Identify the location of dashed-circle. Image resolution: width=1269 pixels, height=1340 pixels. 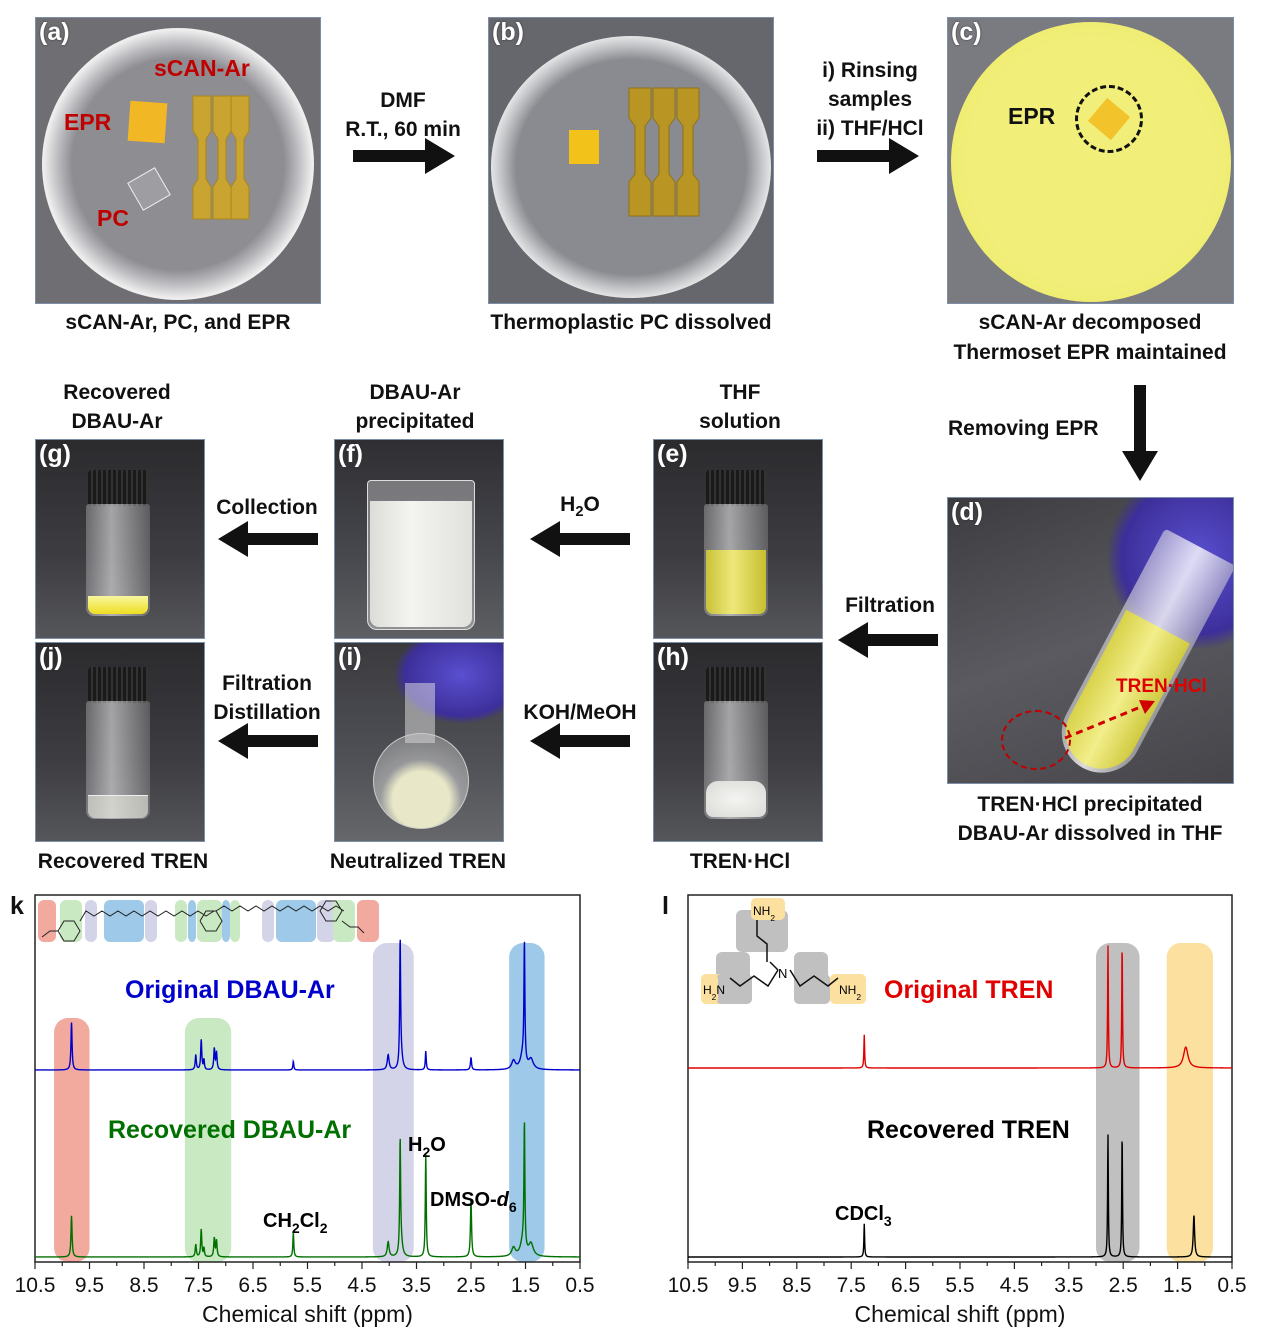
(1109, 119).